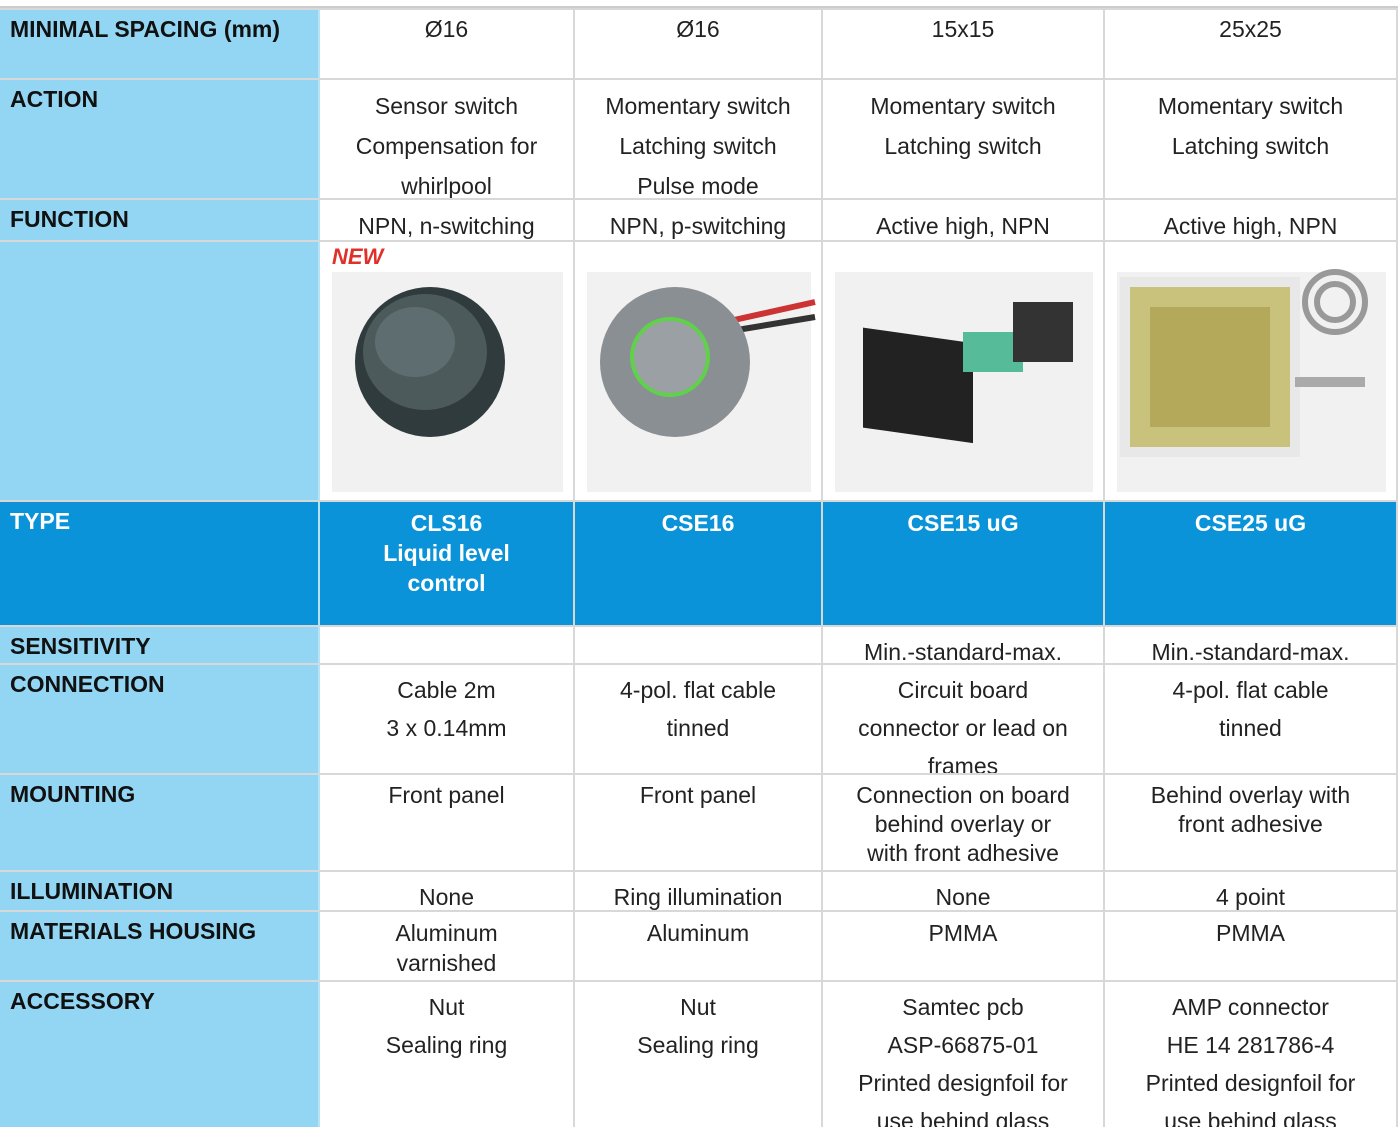 The image size is (1398, 1127). I want to click on value-cell: Active high, NPN, so click(964, 219).